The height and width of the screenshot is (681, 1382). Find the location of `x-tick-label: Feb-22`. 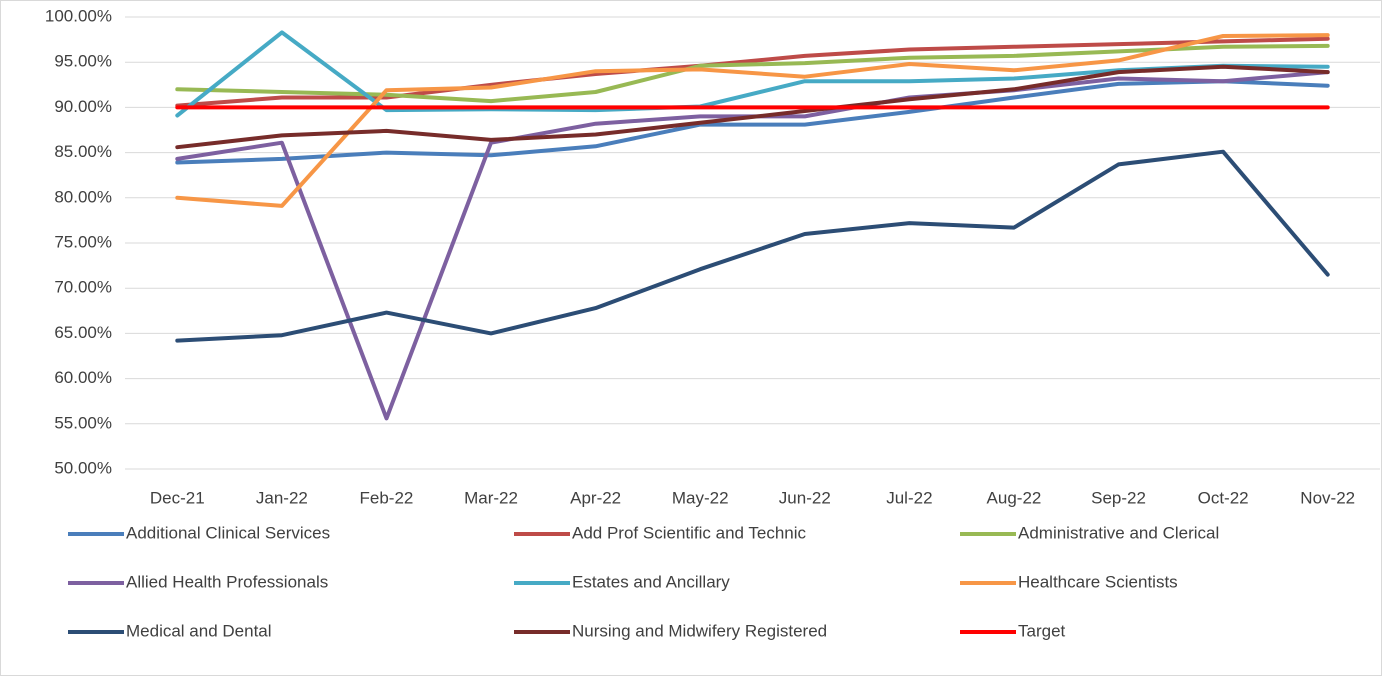

x-tick-label: Feb-22 is located at coordinates (387, 497).